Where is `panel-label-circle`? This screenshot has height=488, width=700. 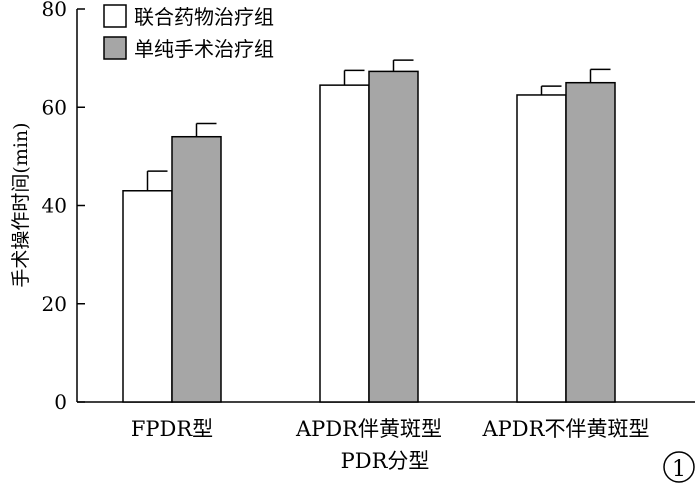 panel-label-circle is located at coordinates (679, 467).